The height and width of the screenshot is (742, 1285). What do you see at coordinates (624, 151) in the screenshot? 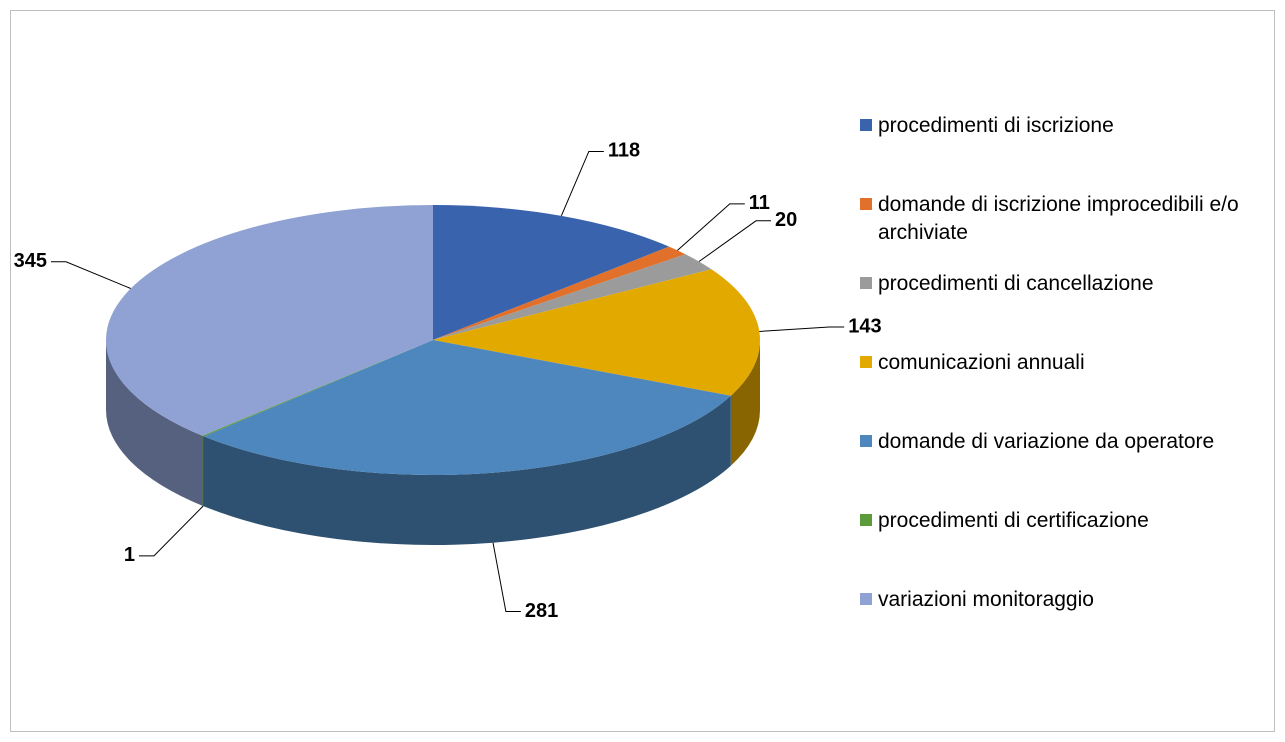
I see `data-label: 118` at bounding box center [624, 151].